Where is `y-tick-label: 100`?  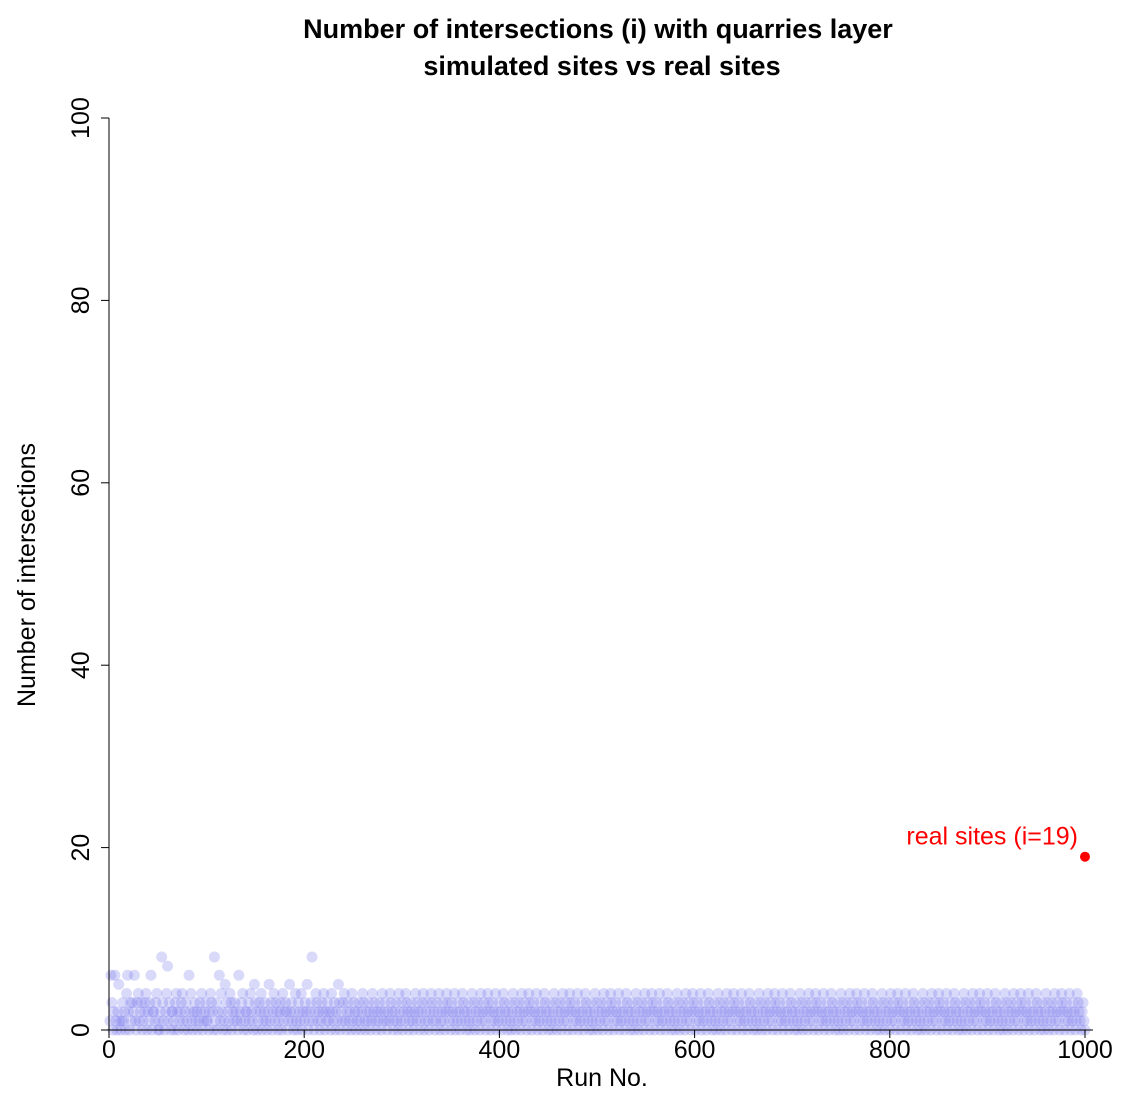
y-tick-label: 100 is located at coordinates (81, 118).